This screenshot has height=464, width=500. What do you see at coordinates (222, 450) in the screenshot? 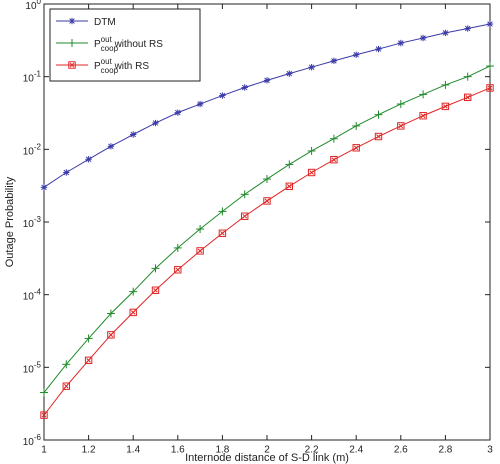
I see `x-tick-label: 1.8` at bounding box center [222, 450].